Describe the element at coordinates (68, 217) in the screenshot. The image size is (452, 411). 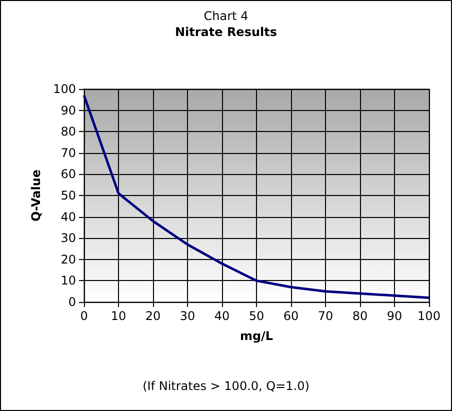
I see `y-tick-label: 40` at that location.